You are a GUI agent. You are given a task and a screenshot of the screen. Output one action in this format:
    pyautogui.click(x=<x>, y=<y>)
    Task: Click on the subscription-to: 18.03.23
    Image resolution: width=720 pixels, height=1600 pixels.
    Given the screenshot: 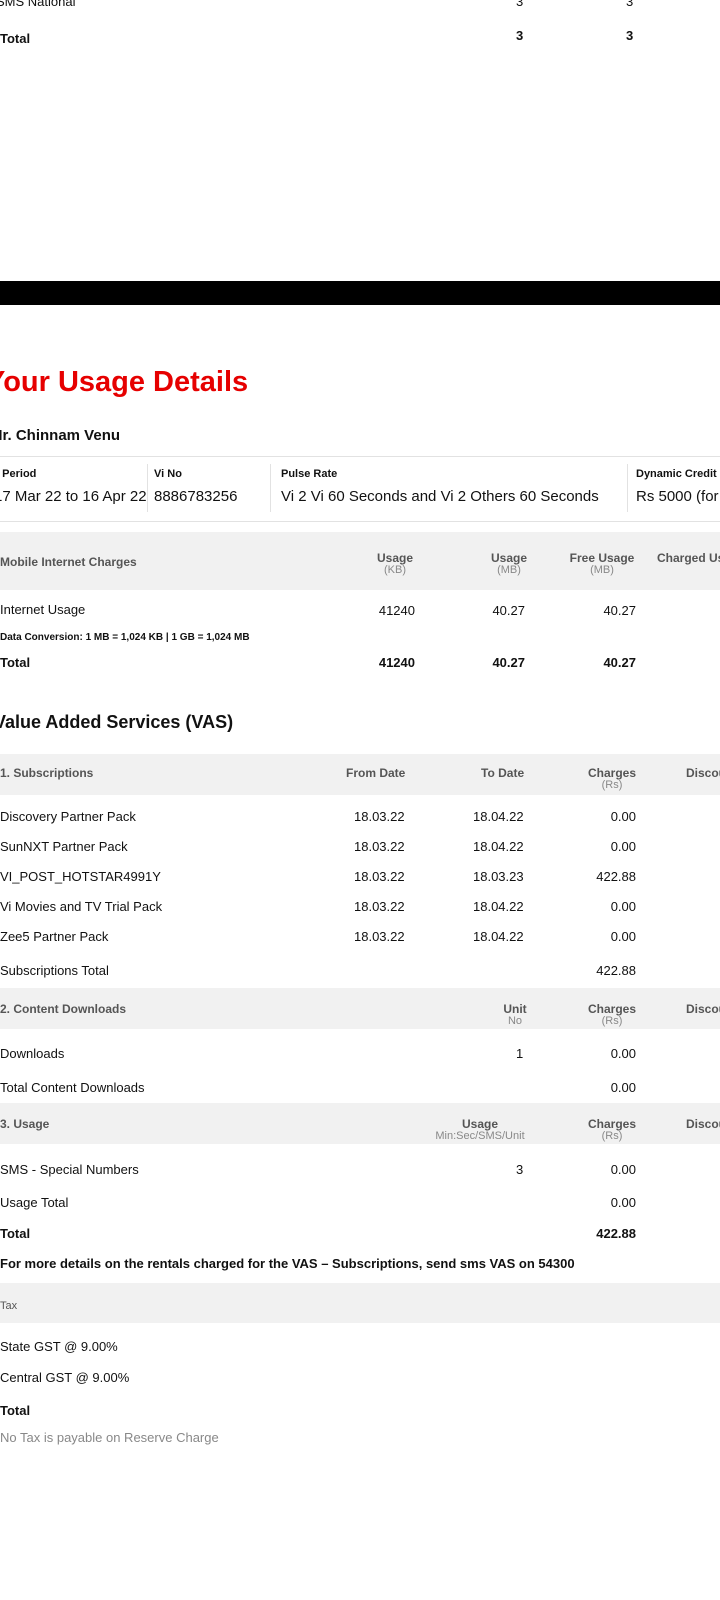 What is the action you would take?
    pyautogui.click(x=498, y=876)
    